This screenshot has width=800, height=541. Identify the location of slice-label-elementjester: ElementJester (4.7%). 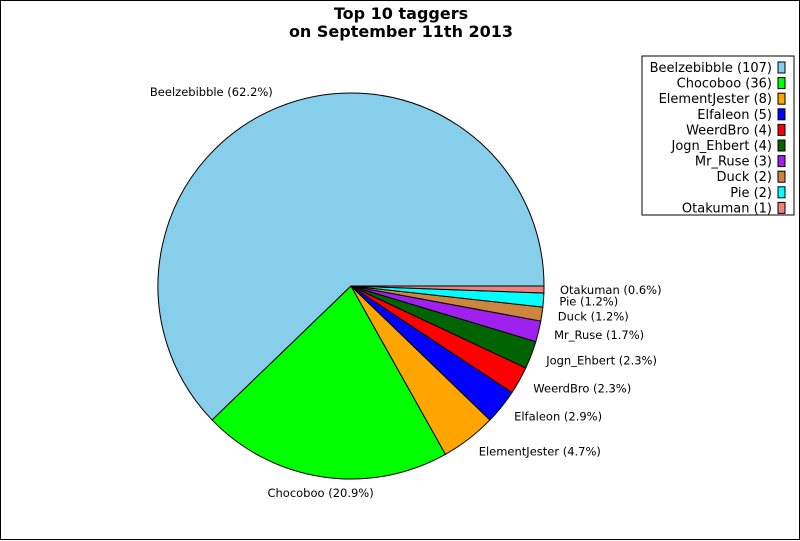
(540, 451).